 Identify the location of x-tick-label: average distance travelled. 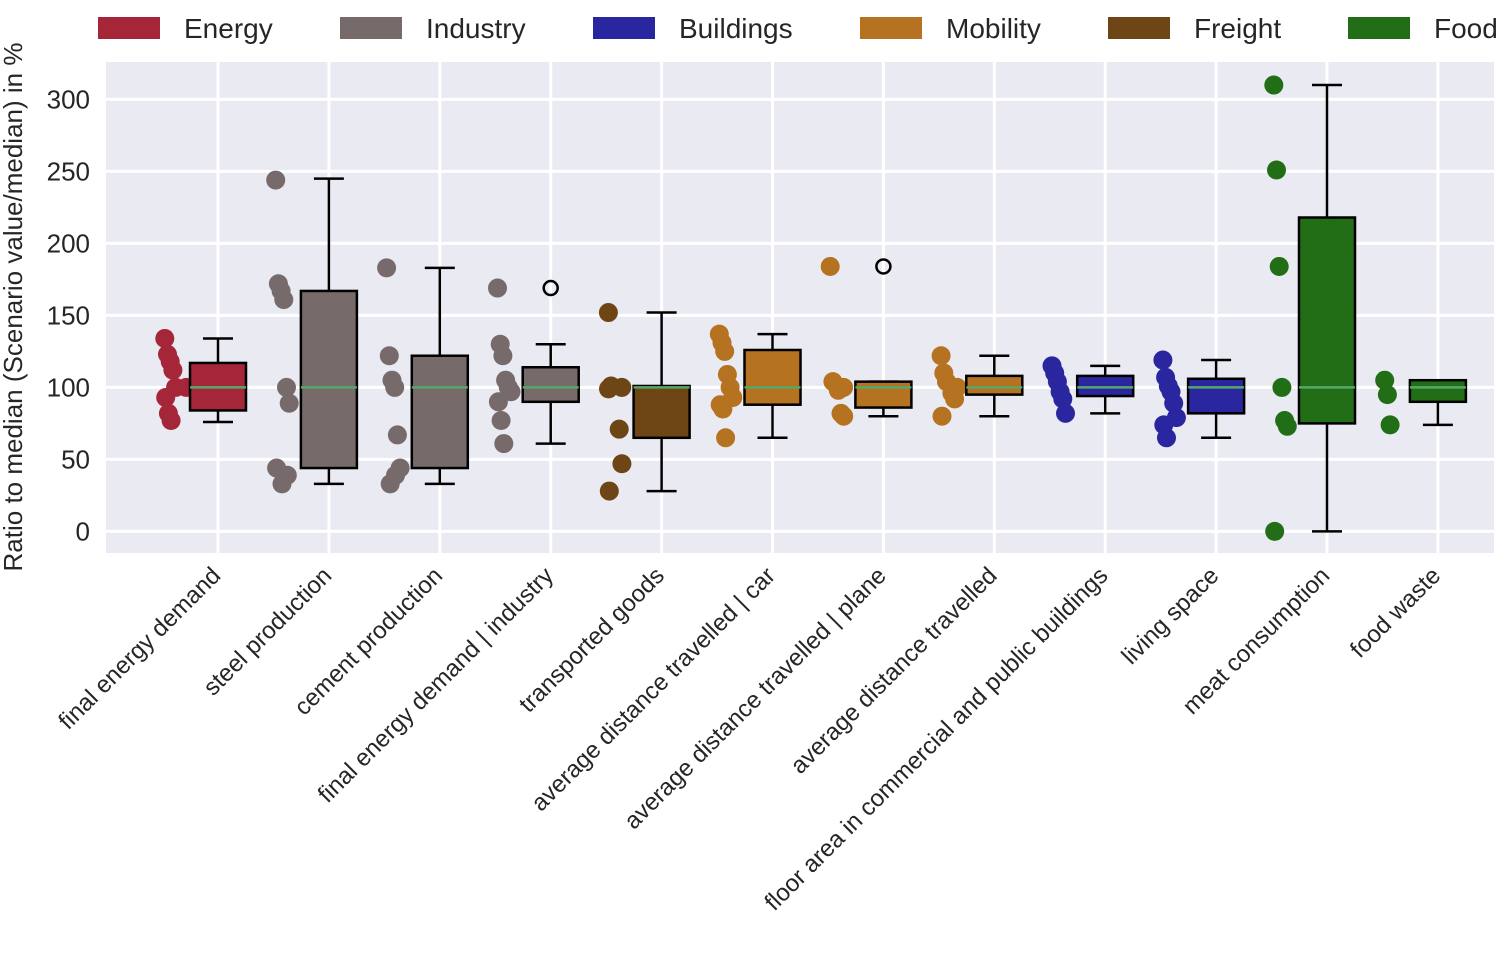
(893, 670).